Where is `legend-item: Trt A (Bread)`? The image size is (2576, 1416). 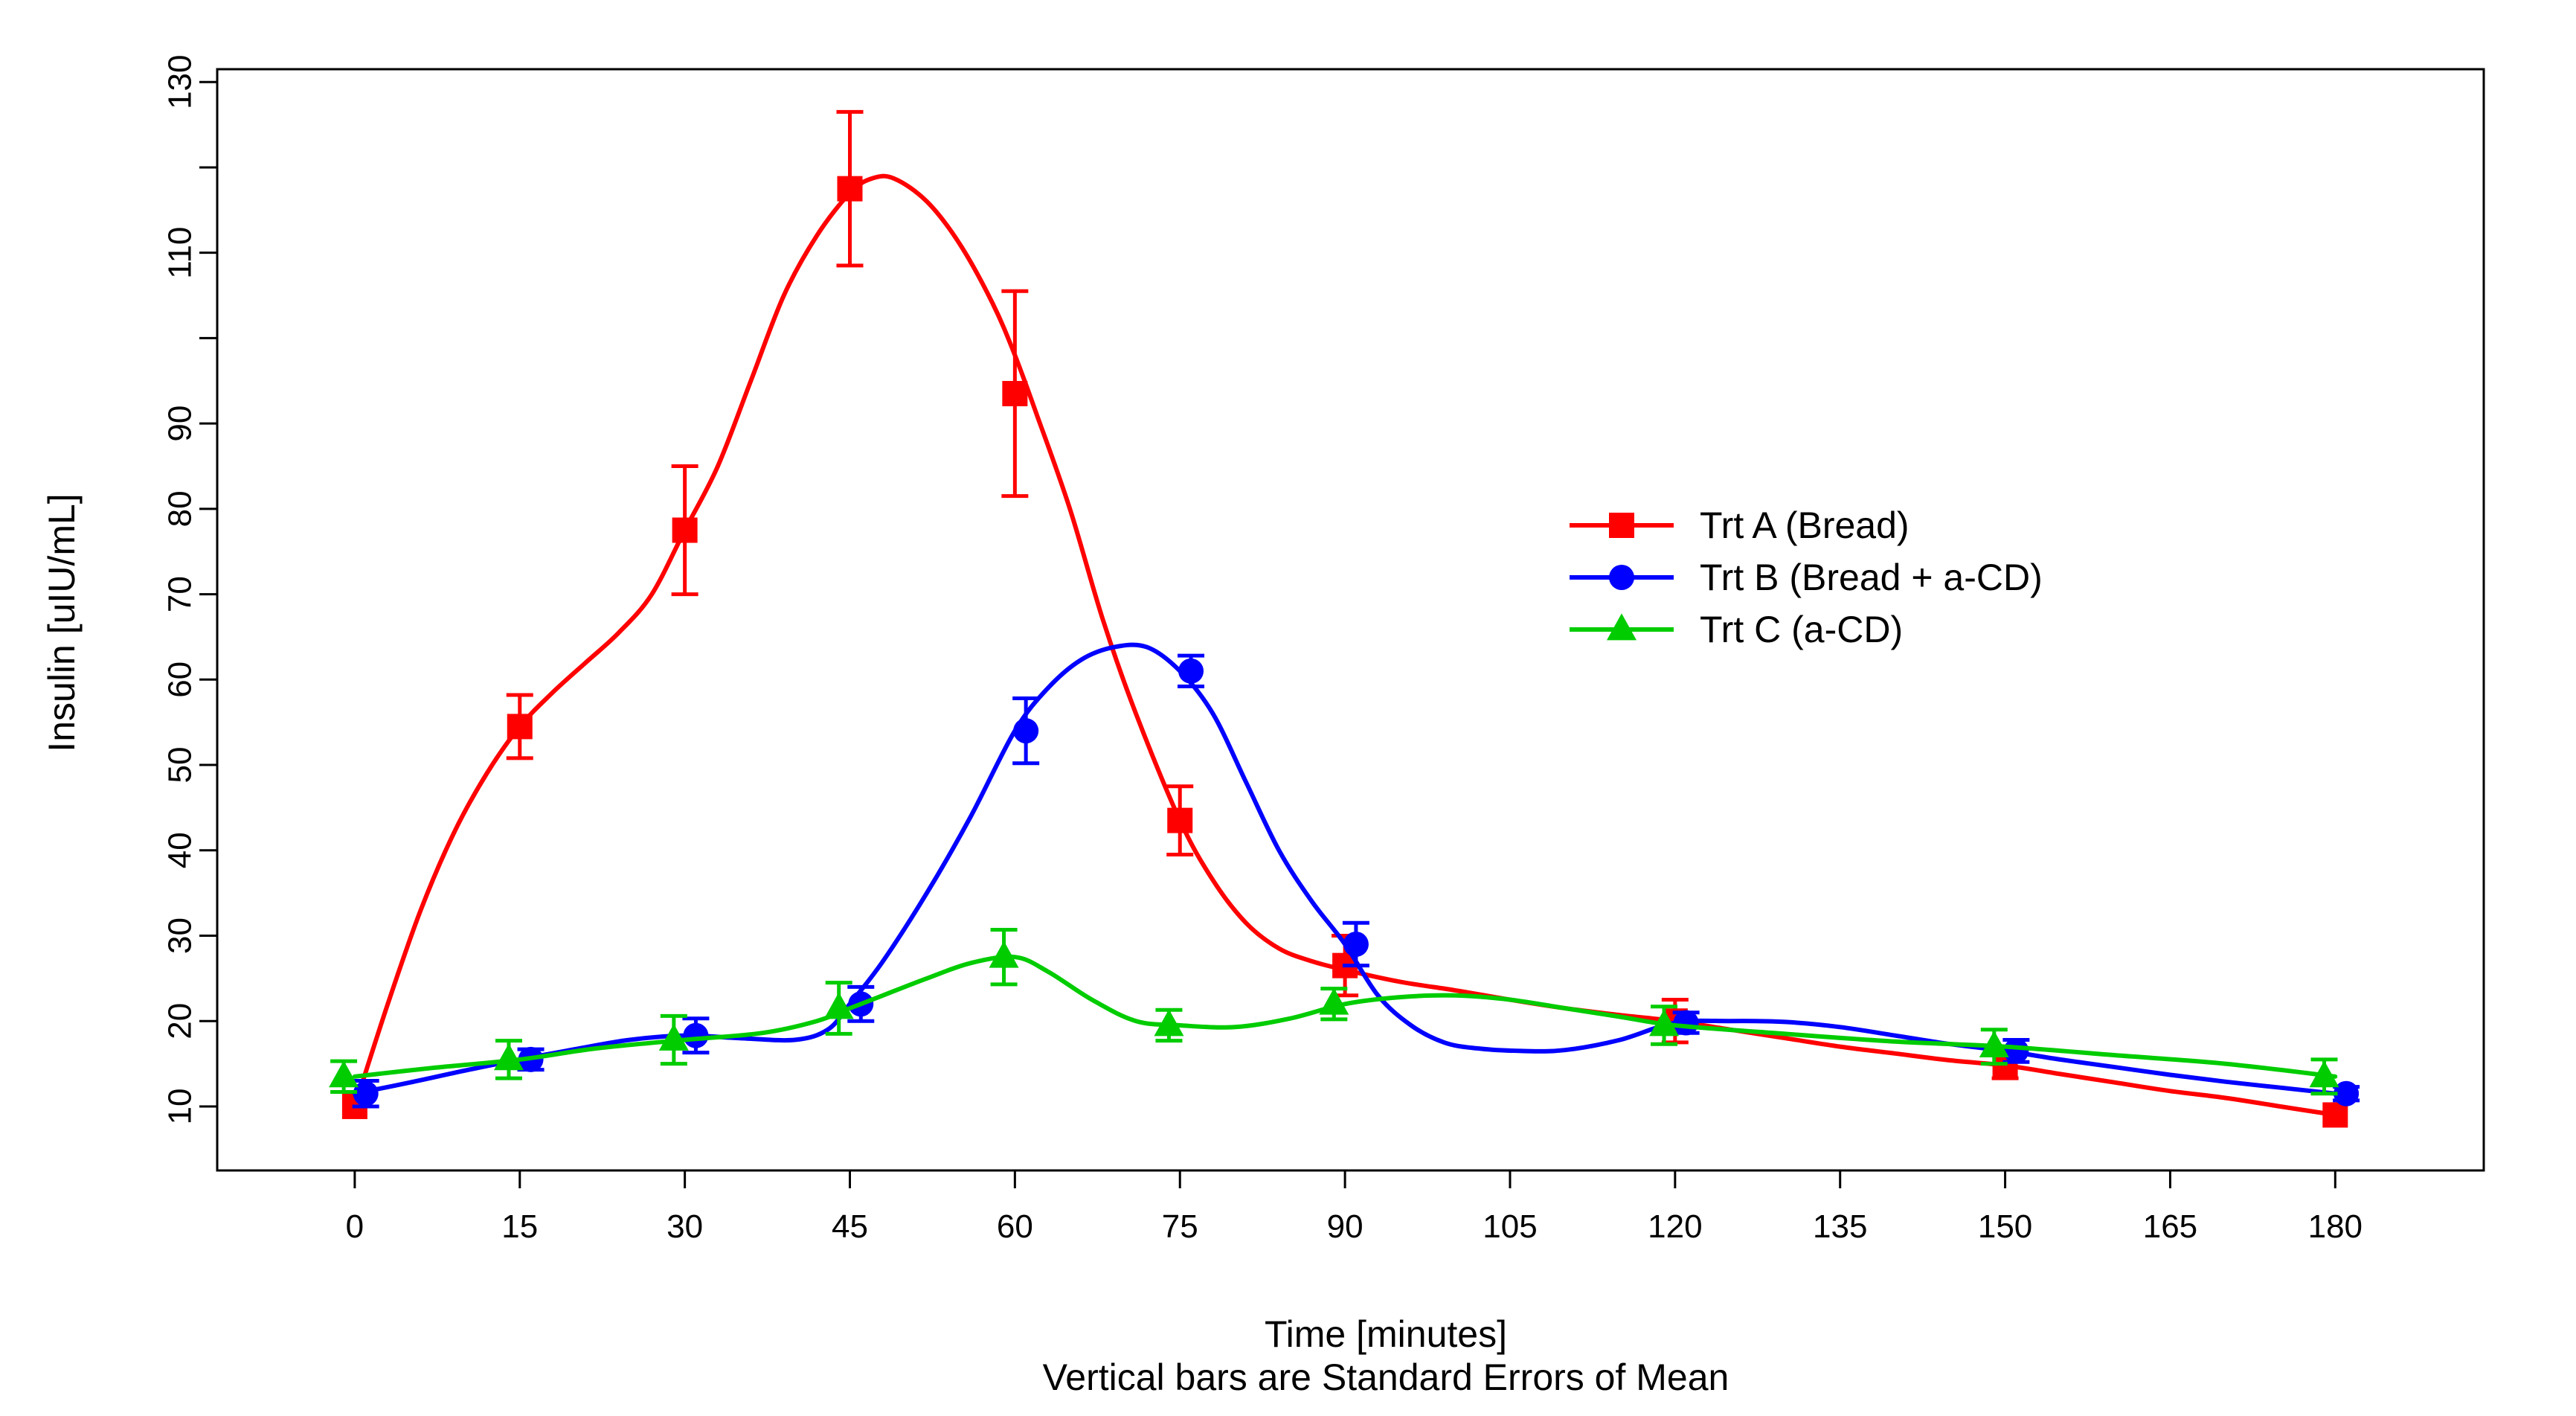 legend-item: Trt A (Bread) is located at coordinates (1739, 525).